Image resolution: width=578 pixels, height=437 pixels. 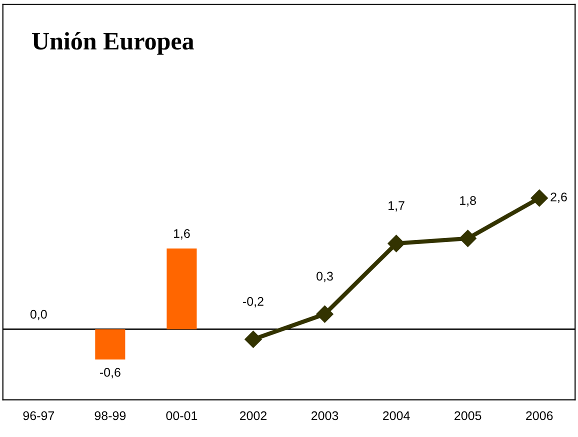 What do you see at coordinates (253, 415) in the screenshot?
I see `x-tick-label: 2002` at bounding box center [253, 415].